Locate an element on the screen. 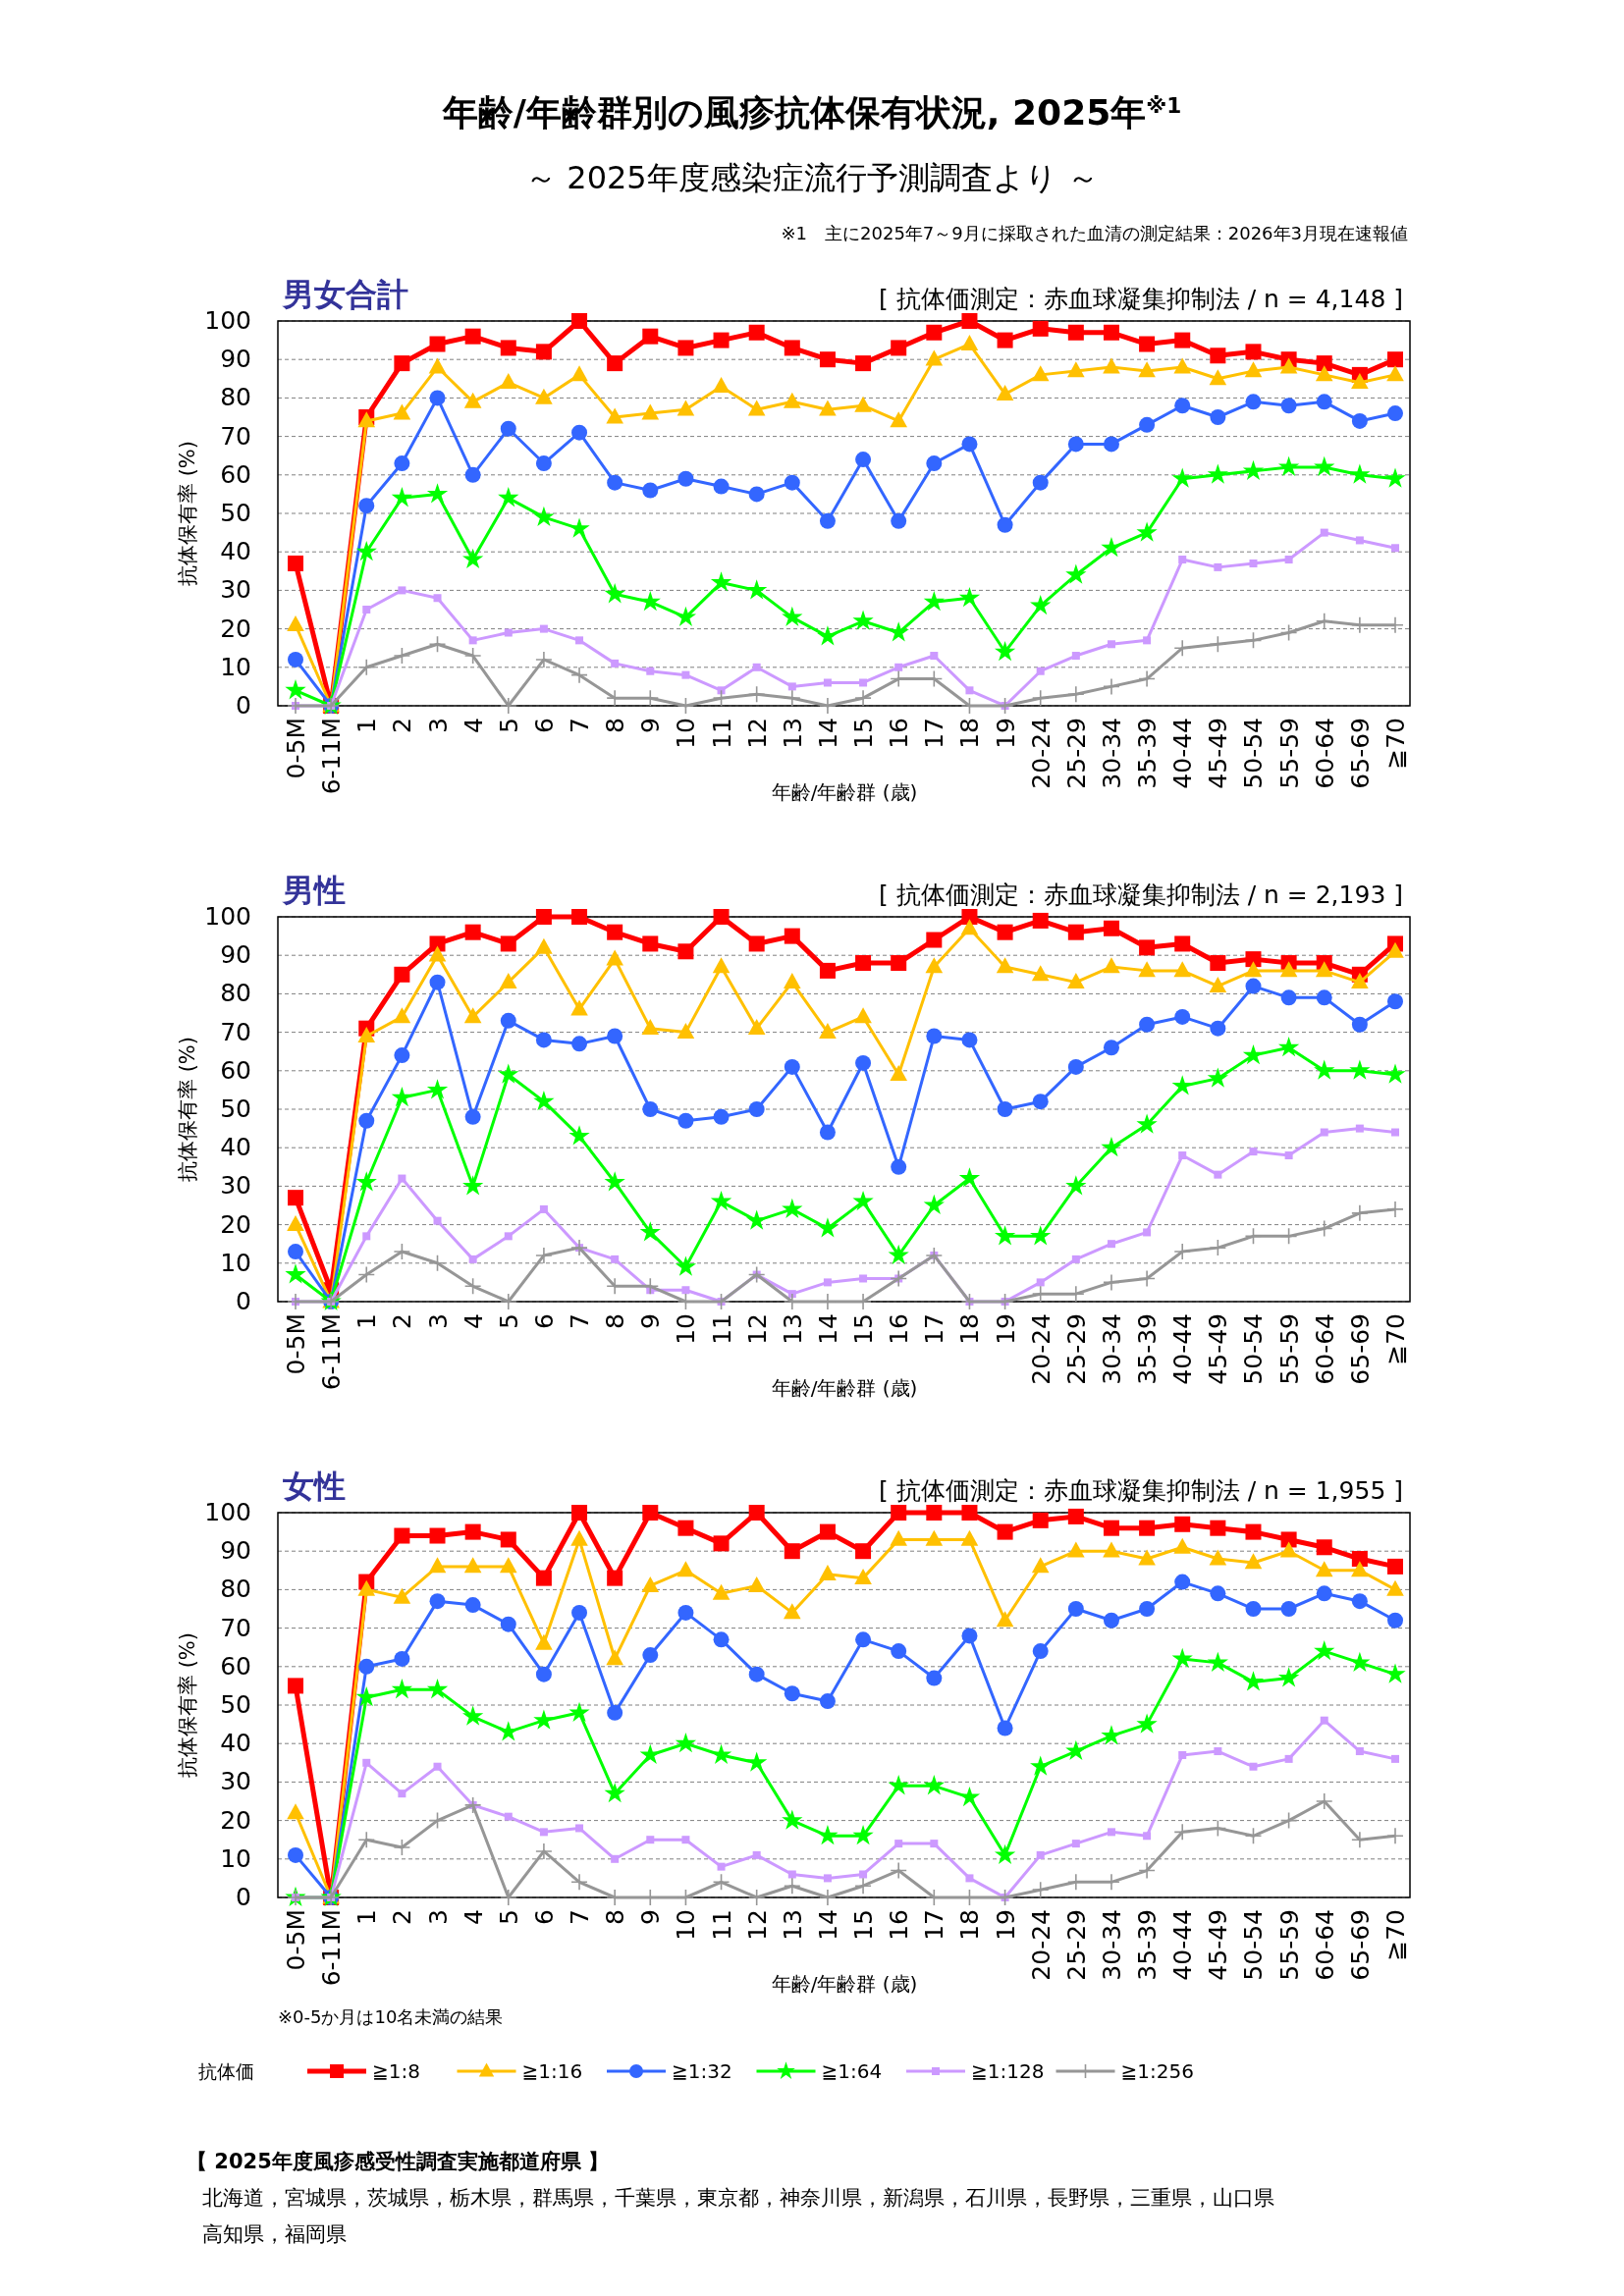 The image size is (1624, 2296). legend-title: 抗体価 is located at coordinates (226, 2071).